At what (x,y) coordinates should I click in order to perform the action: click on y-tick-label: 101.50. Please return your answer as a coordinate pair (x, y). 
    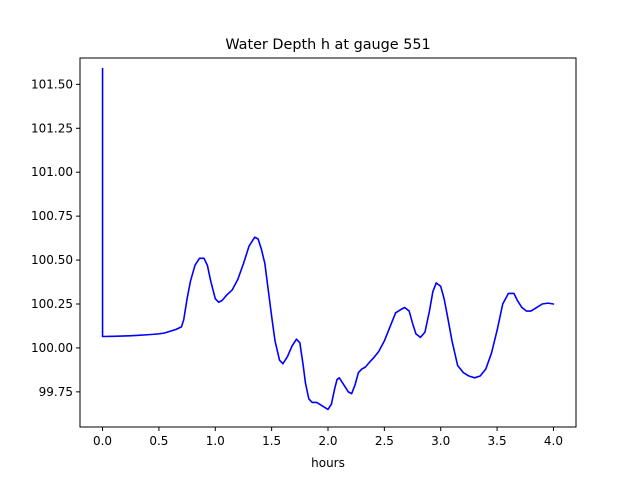
    Looking at the image, I should click on (52, 84).